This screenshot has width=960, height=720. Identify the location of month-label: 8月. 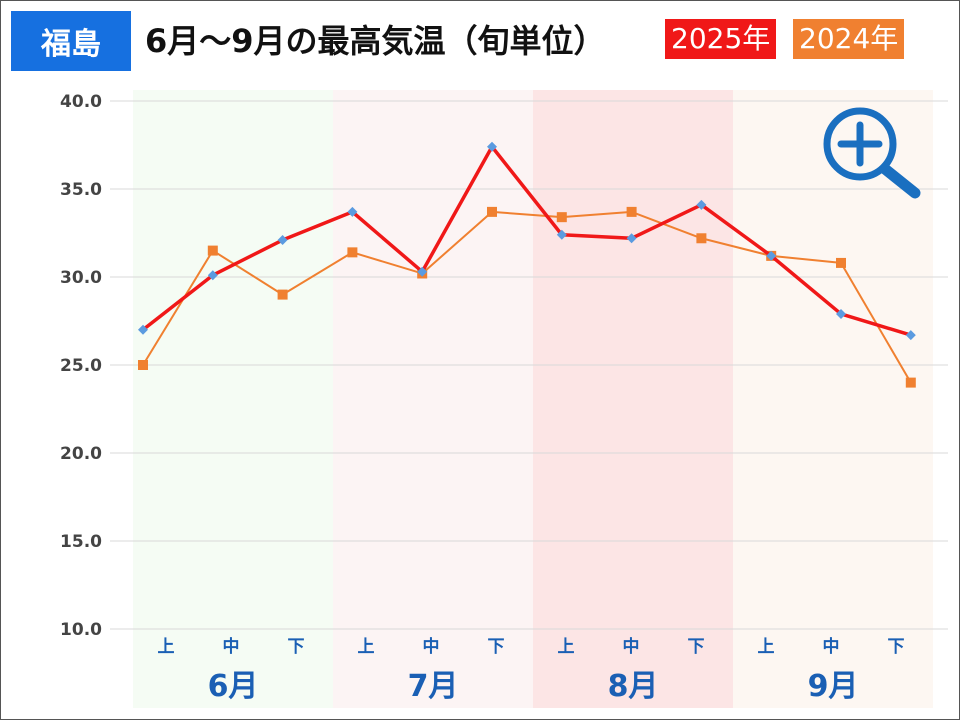
(633, 686).